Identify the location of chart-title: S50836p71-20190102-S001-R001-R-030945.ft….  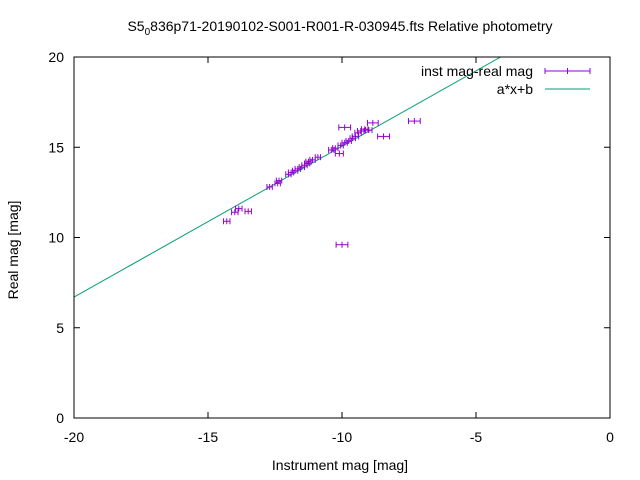
(339, 28).